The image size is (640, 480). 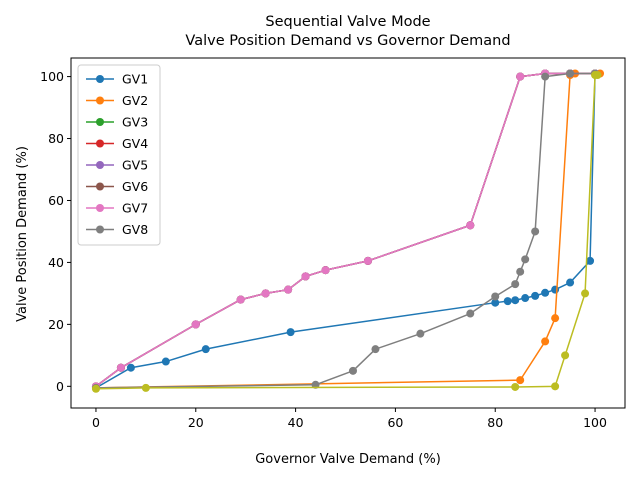 What do you see at coordinates (117, 143) in the screenshot?
I see `legend-item-gv4: GV4` at bounding box center [117, 143].